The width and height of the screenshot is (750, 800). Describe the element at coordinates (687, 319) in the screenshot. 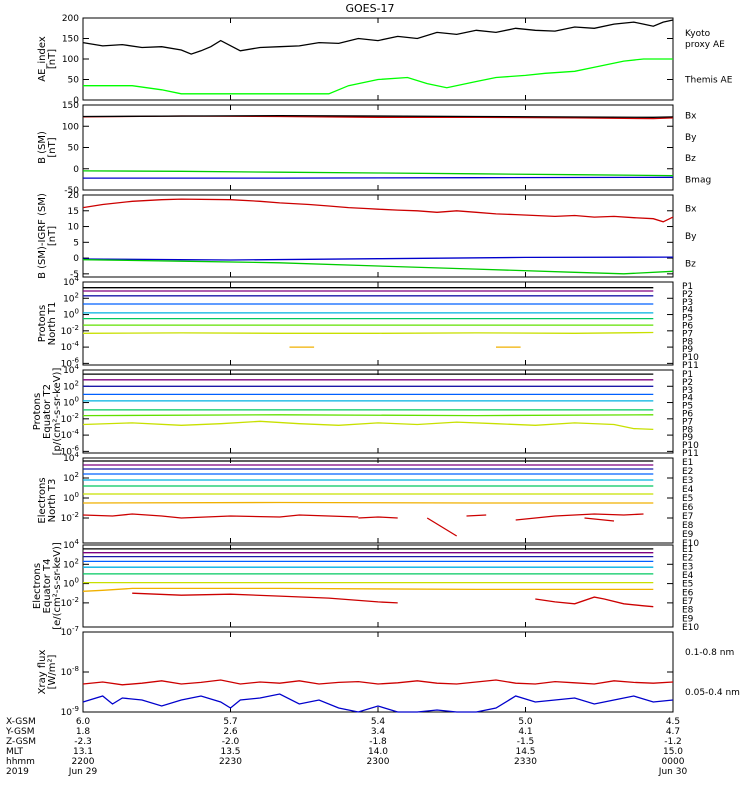

I see `channel-label: P5` at that location.